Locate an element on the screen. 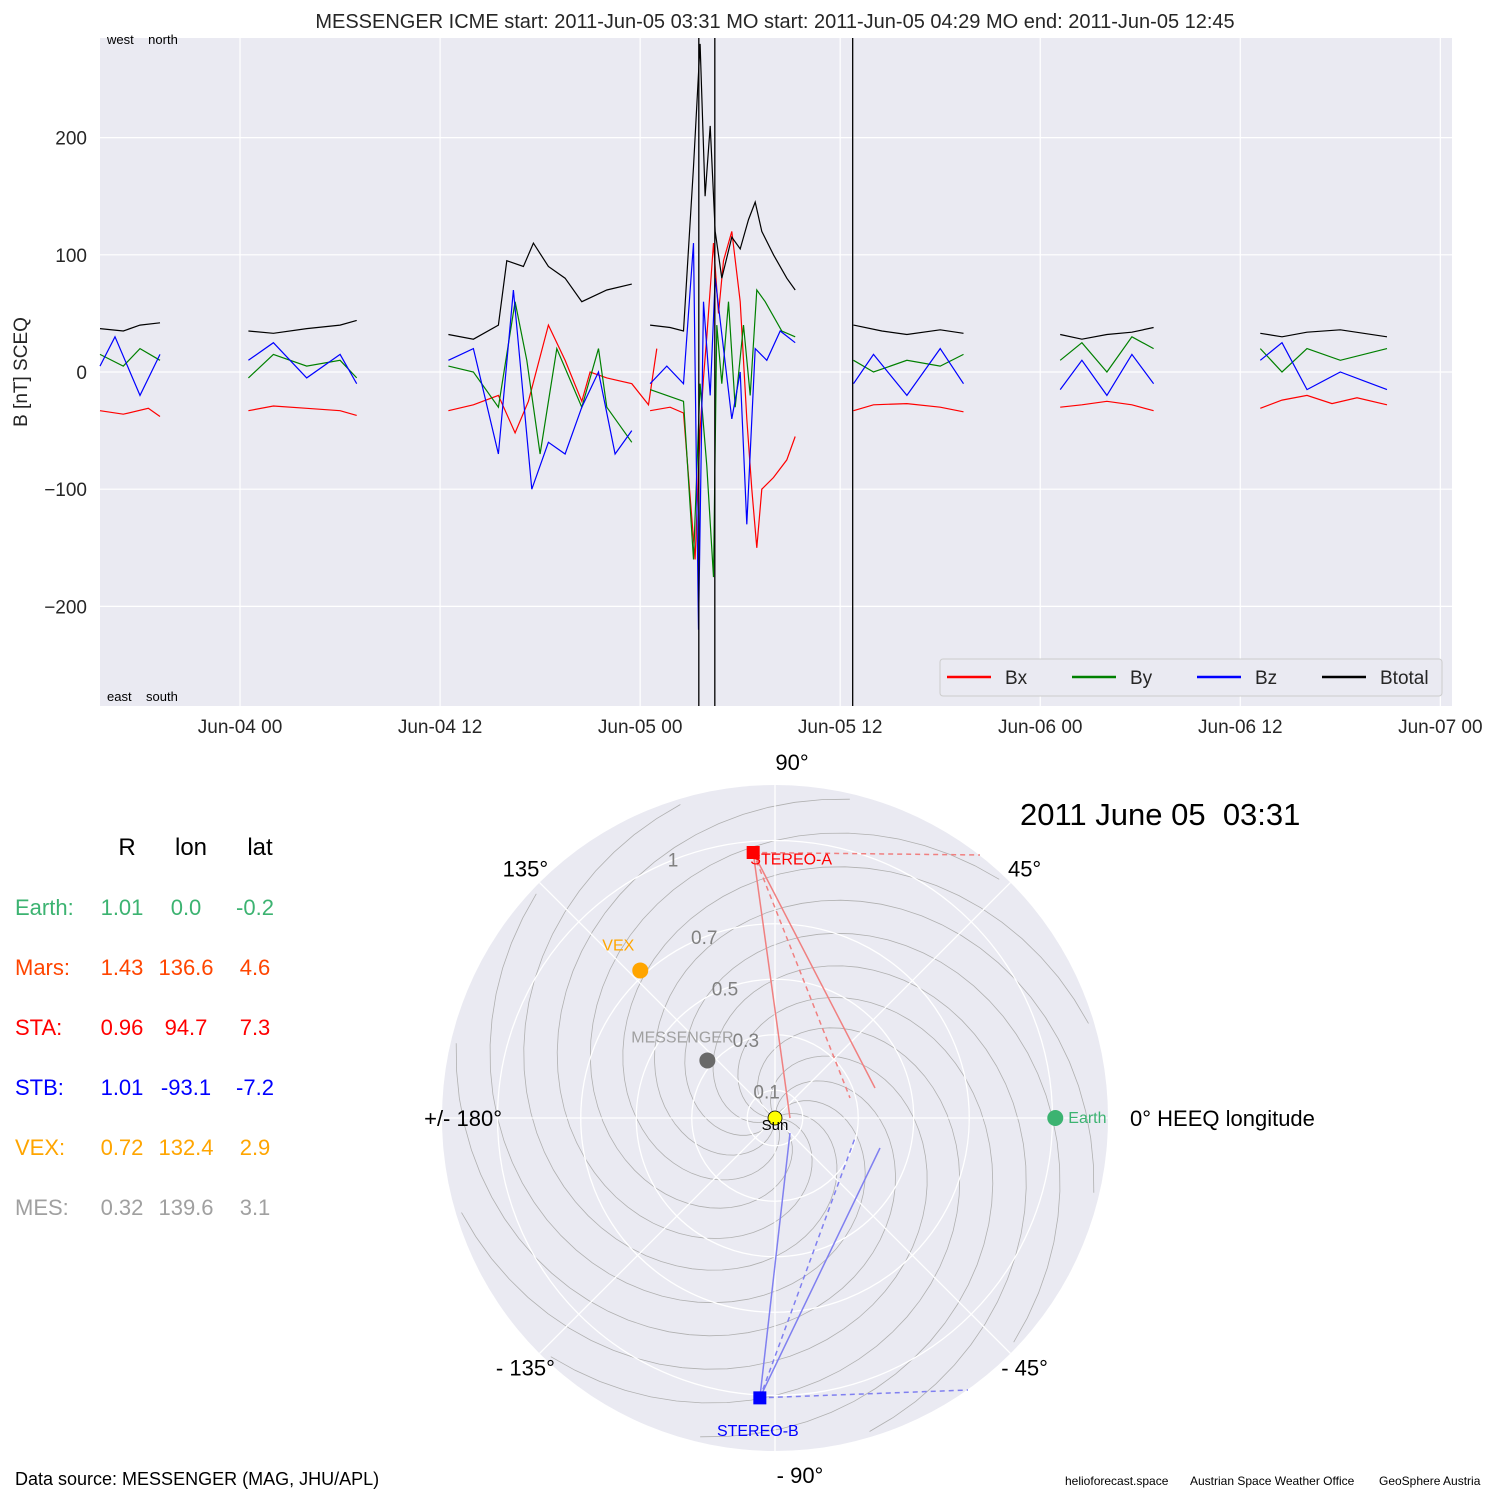 This screenshot has width=1500, height=1500. table-header: lon is located at coordinates (191, 847).